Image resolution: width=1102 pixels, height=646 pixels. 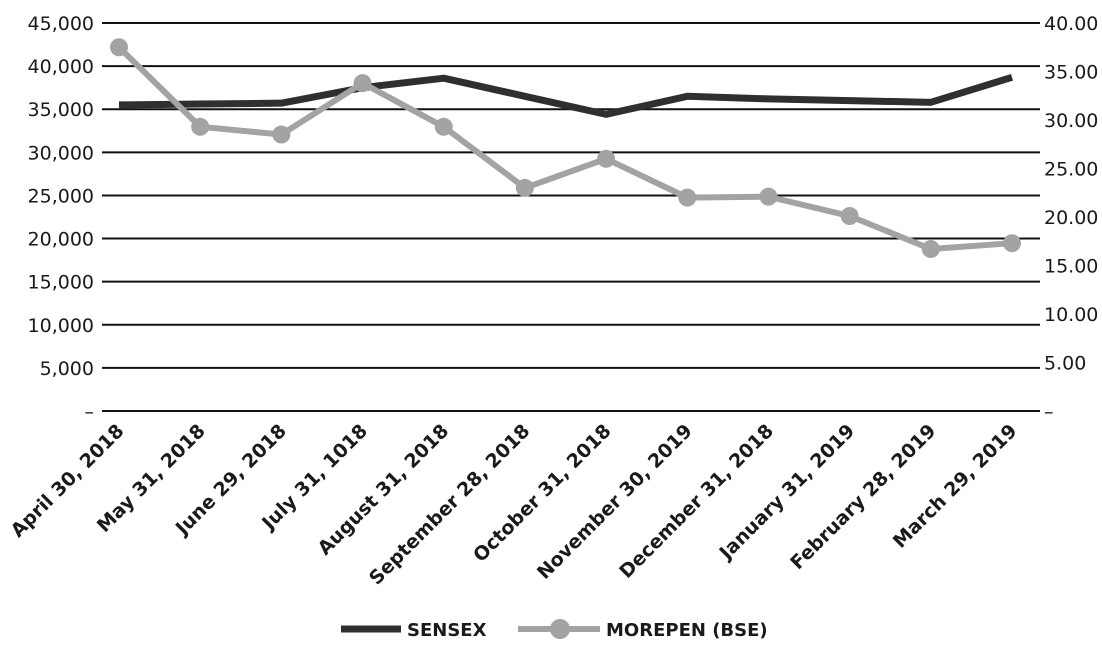 What do you see at coordinates (1071, 267) in the screenshot?
I see `right-tick-label: 15.00` at bounding box center [1071, 267].